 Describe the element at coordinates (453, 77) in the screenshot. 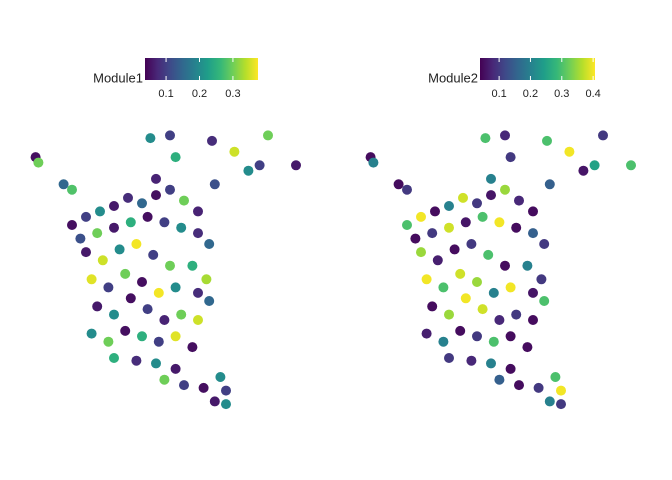

I see `legend-title: Module2` at that location.